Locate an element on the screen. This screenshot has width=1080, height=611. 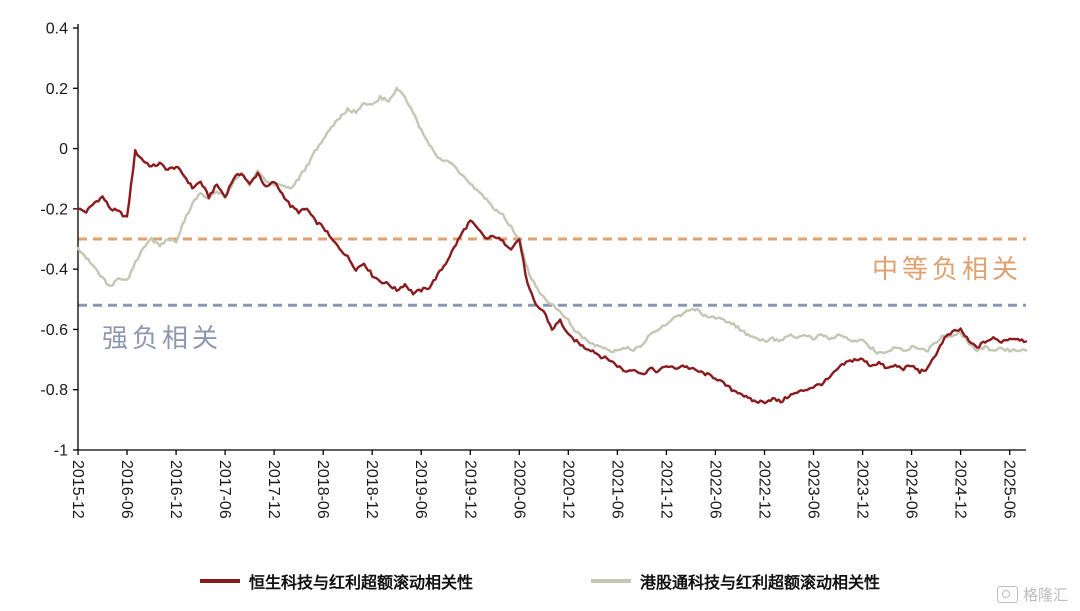
svg-text: 2024-12 is located at coordinates (960, 489).